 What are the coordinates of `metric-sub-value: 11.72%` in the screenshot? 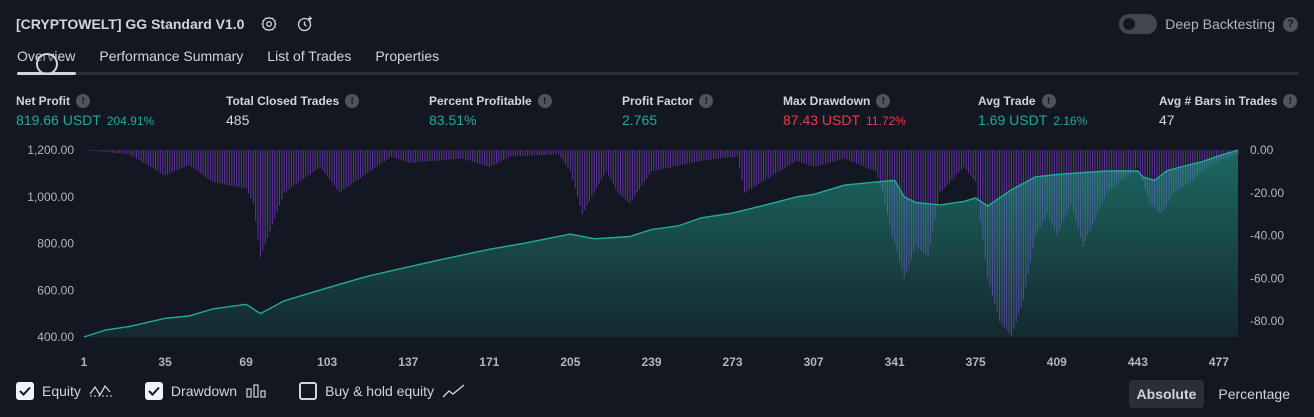 It's located at (886, 121).